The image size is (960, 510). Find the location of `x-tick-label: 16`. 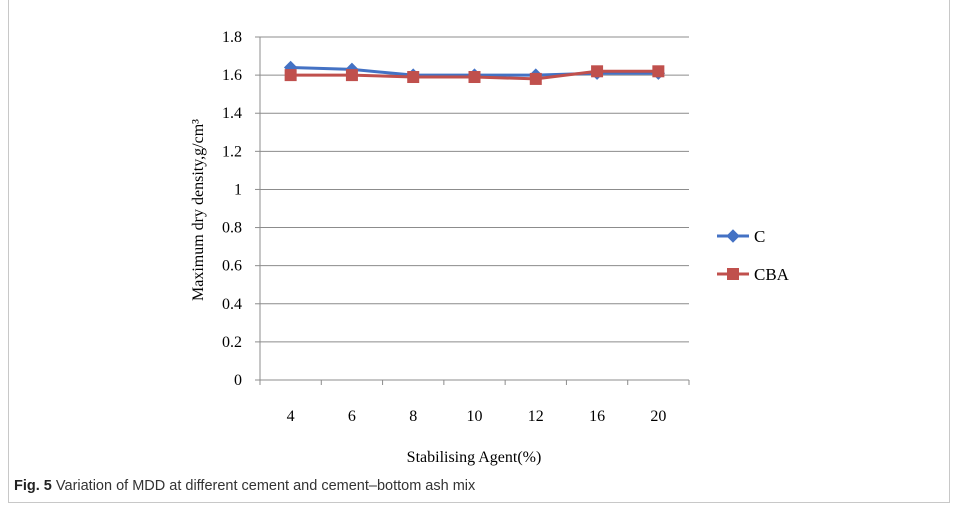

x-tick-label: 16 is located at coordinates (597, 416).